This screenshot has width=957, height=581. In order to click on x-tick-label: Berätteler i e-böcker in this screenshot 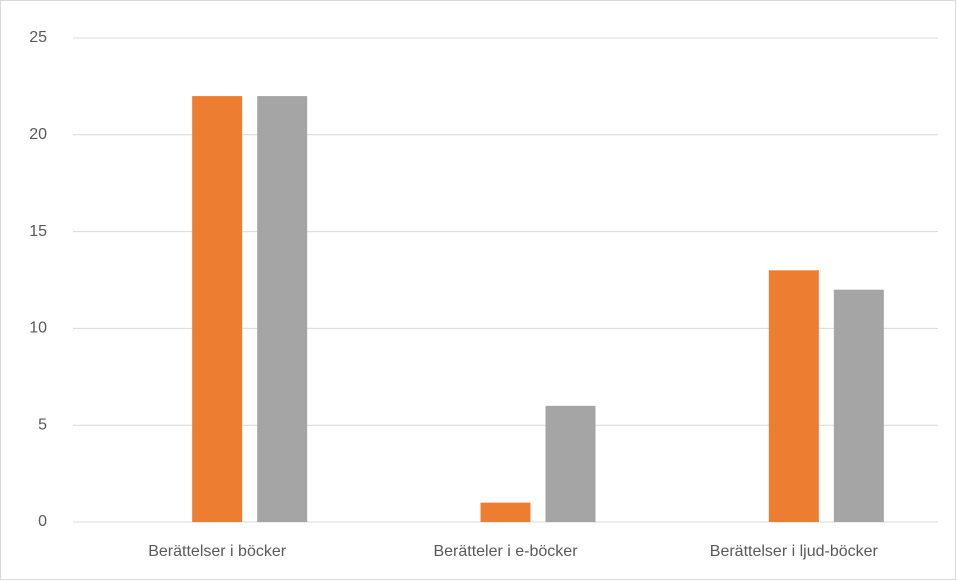, I will do `click(505, 551)`.